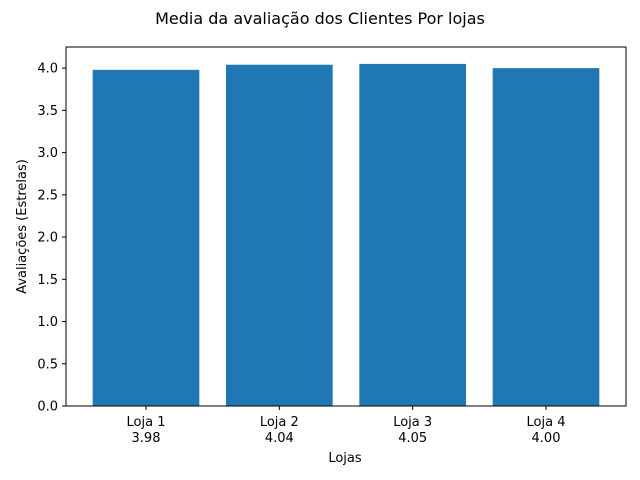 This screenshot has height=480, width=640. I want to click on x-tick-value-label-3: 4.05, so click(412, 438).